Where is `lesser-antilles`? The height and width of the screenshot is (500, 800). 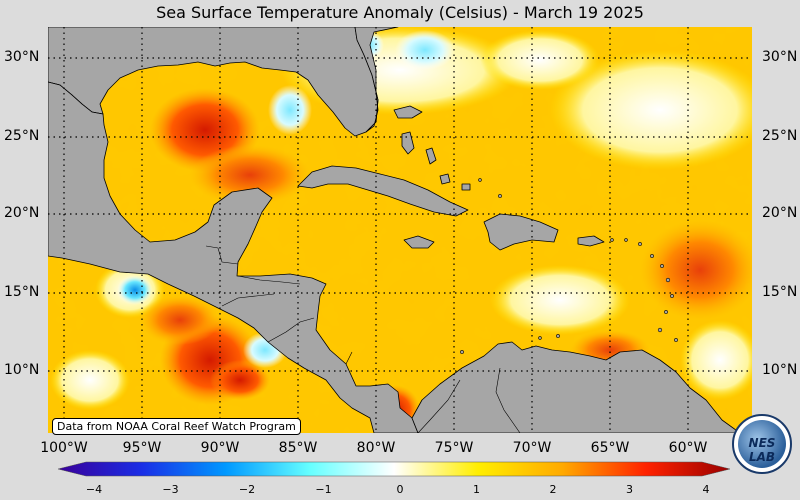
lesser-antilles is located at coordinates (569, 266).